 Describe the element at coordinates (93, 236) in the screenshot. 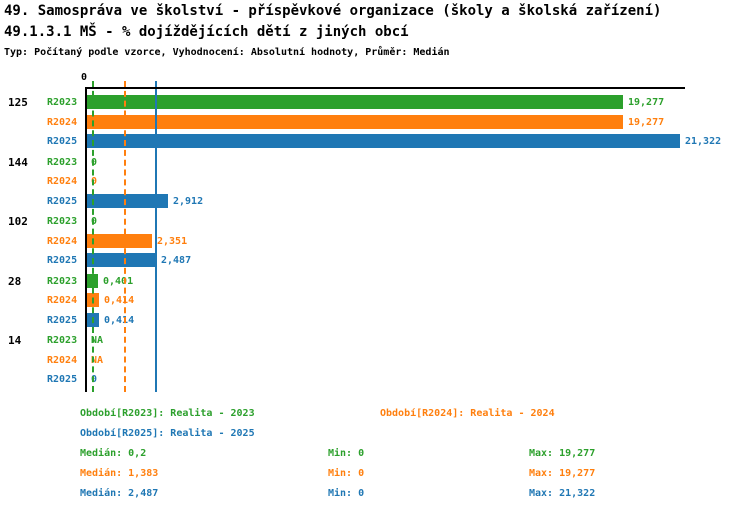

I see `median-line-r2023` at that location.